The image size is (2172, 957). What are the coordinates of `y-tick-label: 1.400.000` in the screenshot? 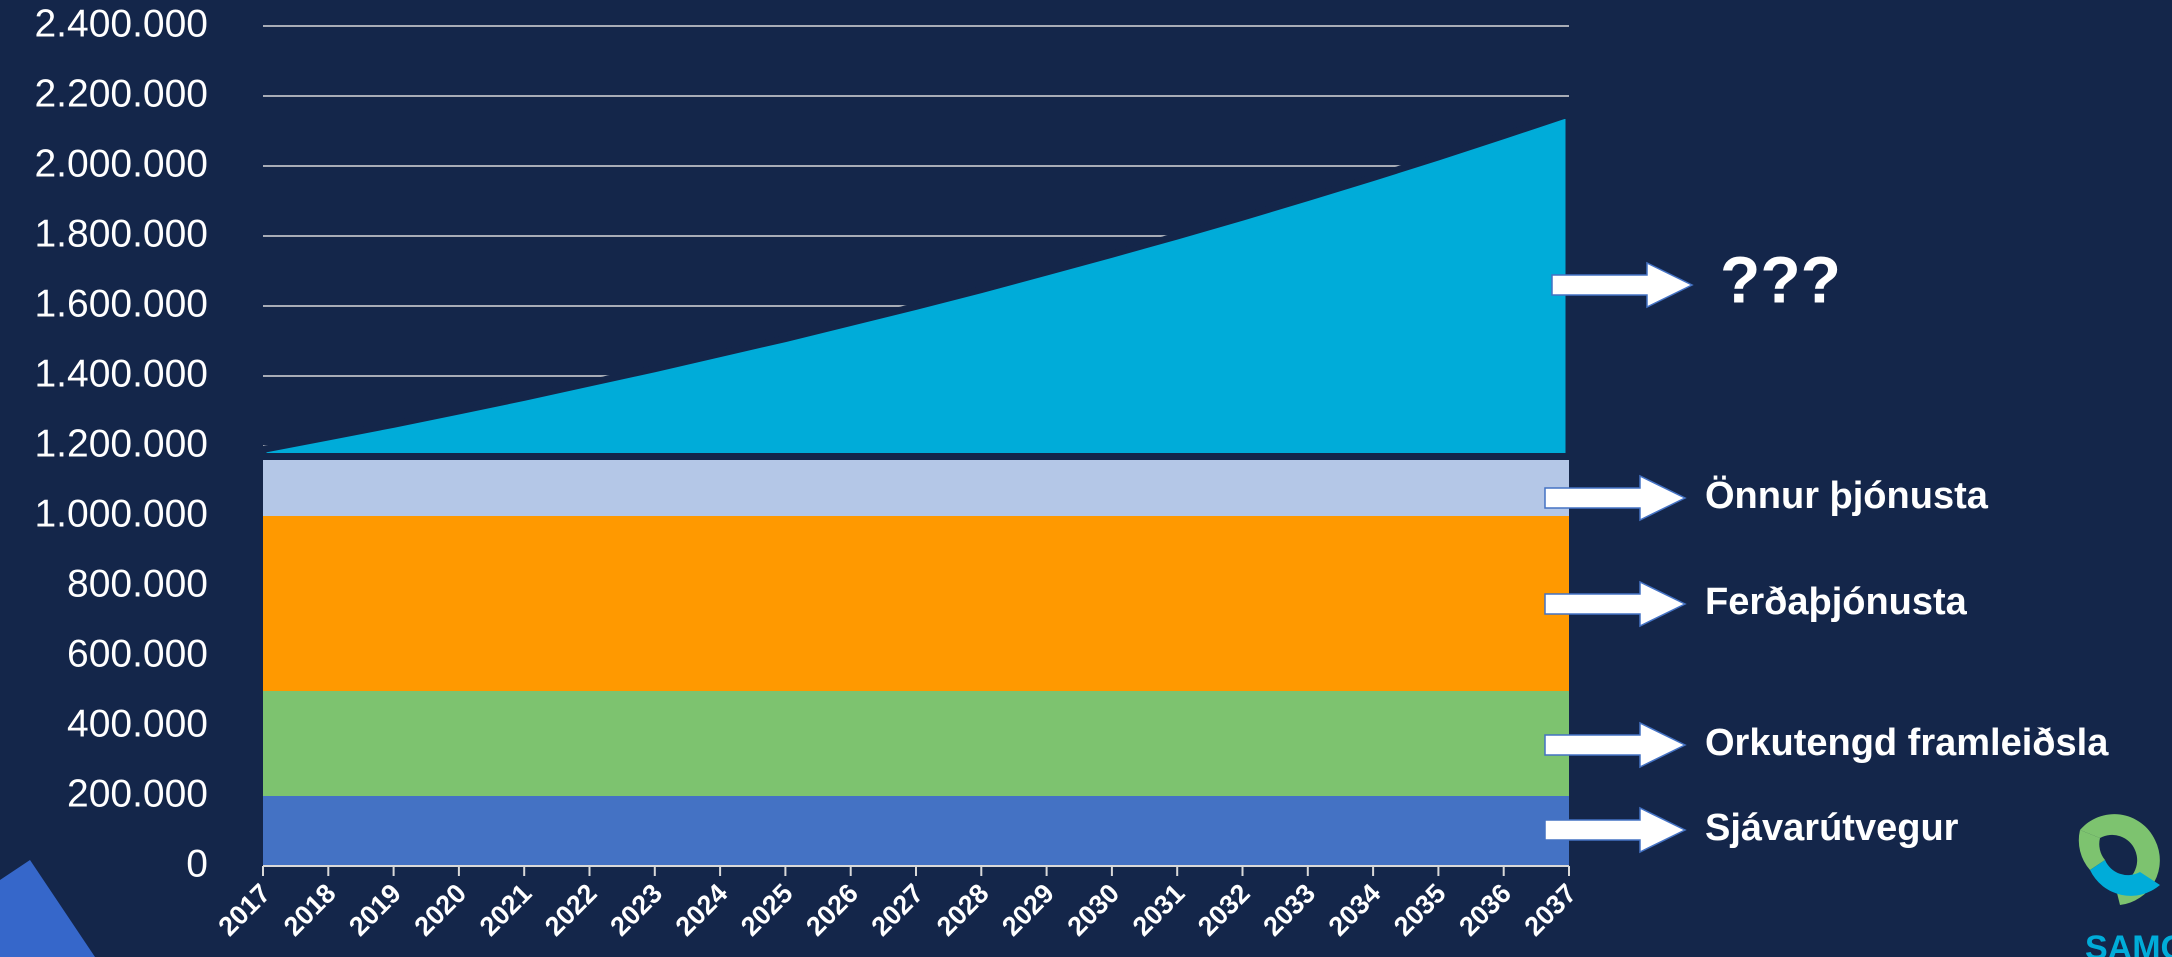 It's located at (121, 373).